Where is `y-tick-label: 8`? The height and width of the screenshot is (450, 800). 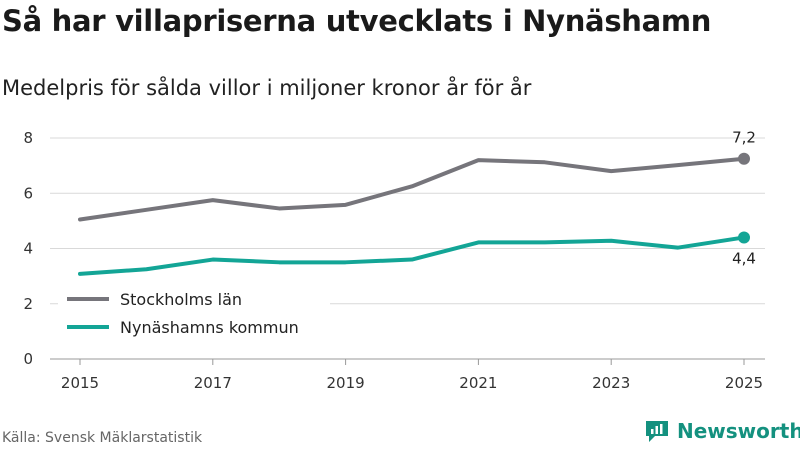 y-tick-label: 8 is located at coordinates (28, 138).